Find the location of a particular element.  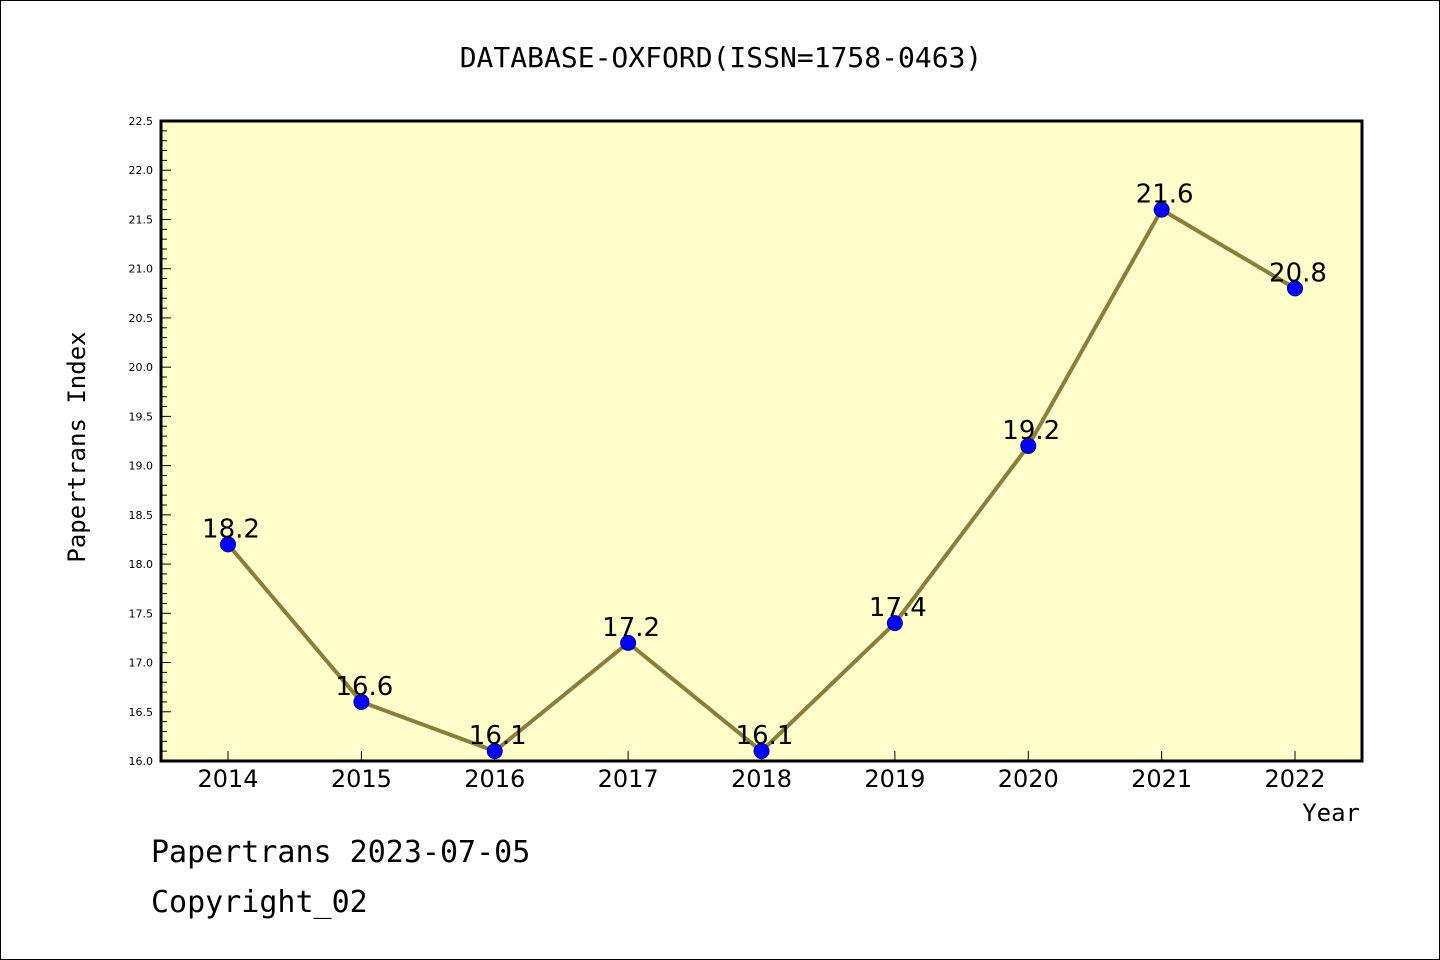

data-point-label: 17.2 is located at coordinates (631, 628).